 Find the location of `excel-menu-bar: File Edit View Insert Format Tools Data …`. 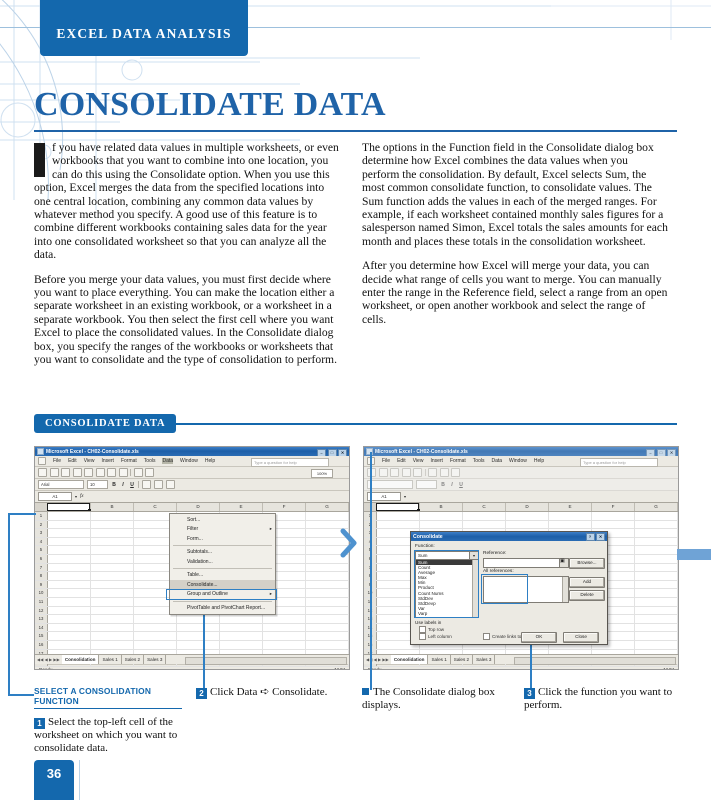

excel-menu-bar: File Edit View Insert Format Tools Data … is located at coordinates (192, 461).